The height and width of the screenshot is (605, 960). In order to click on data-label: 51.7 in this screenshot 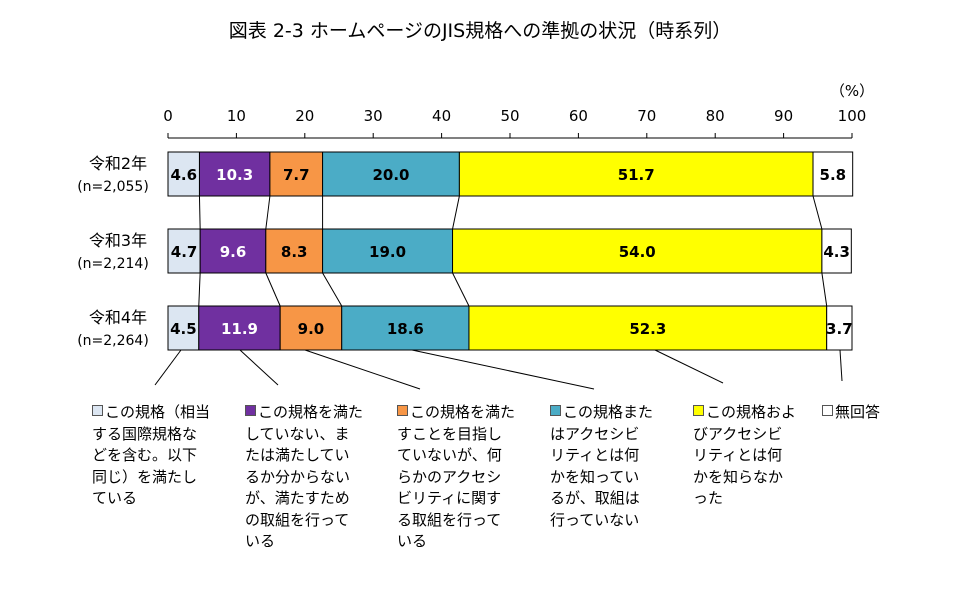, I will do `click(636, 175)`.